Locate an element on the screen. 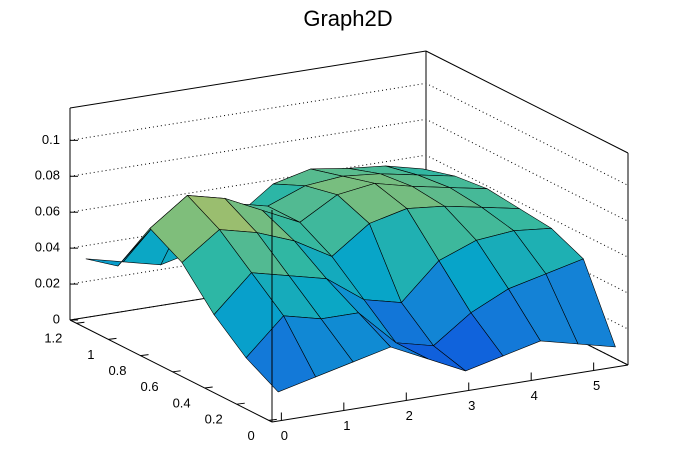 Image resolution: width=696 pixels, height=472 pixels. x-tick-label: 0 is located at coordinates (284, 435).